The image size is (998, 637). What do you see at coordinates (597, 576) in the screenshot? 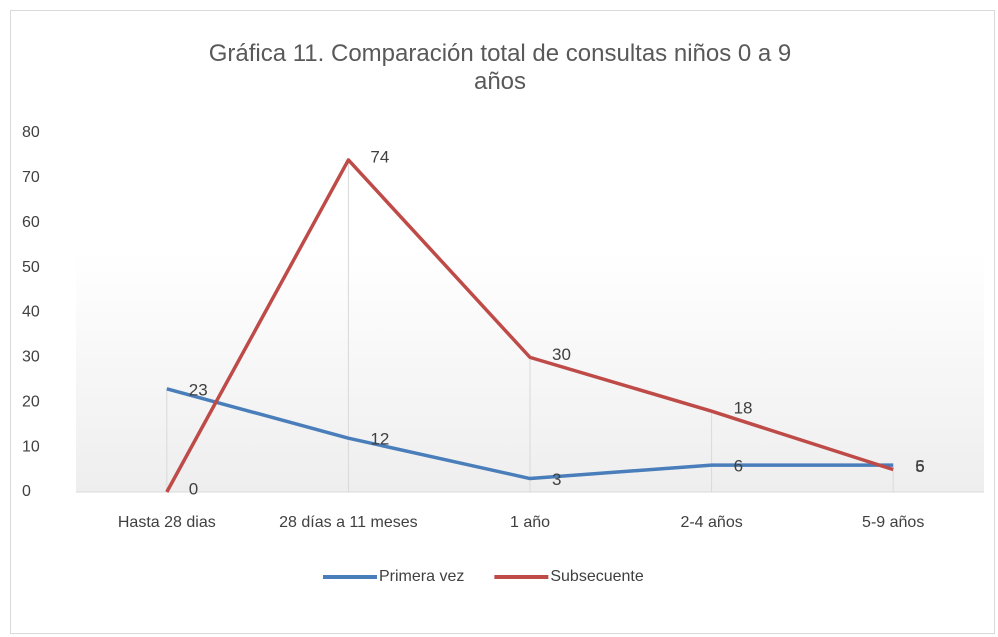
I see `legend-label: Subsecuente` at bounding box center [597, 576].